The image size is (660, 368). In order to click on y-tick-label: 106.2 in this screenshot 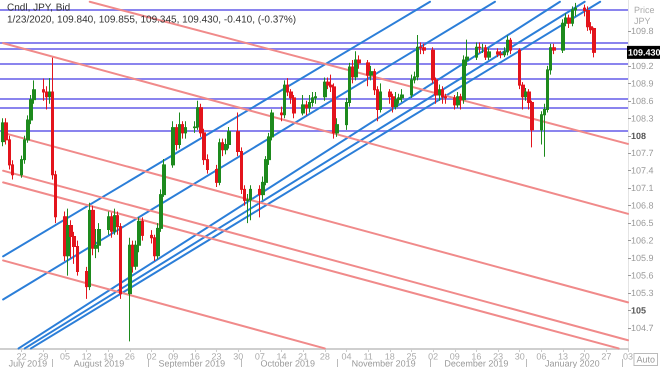, I will do `click(642, 241)`.